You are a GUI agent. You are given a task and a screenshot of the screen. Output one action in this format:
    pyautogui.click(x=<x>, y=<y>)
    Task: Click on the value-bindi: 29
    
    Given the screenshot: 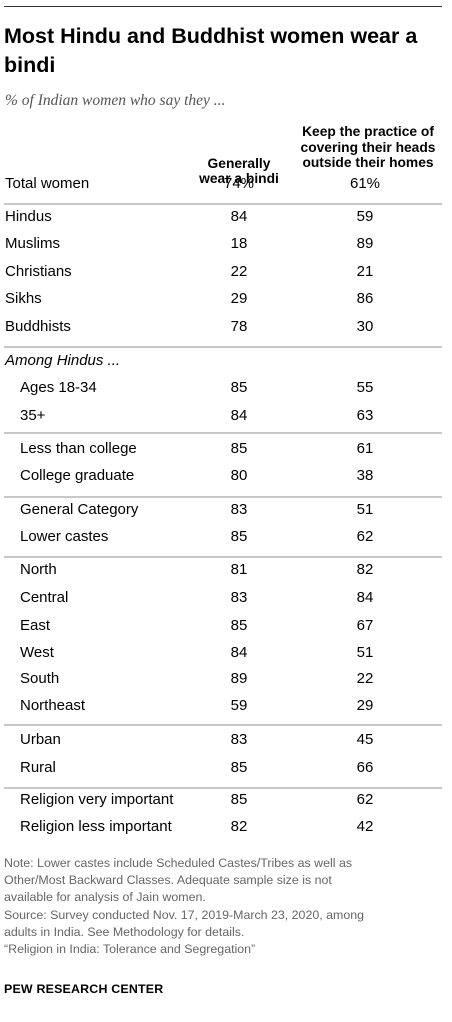 What is the action you would take?
    pyautogui.click(x=239, y=298)
    